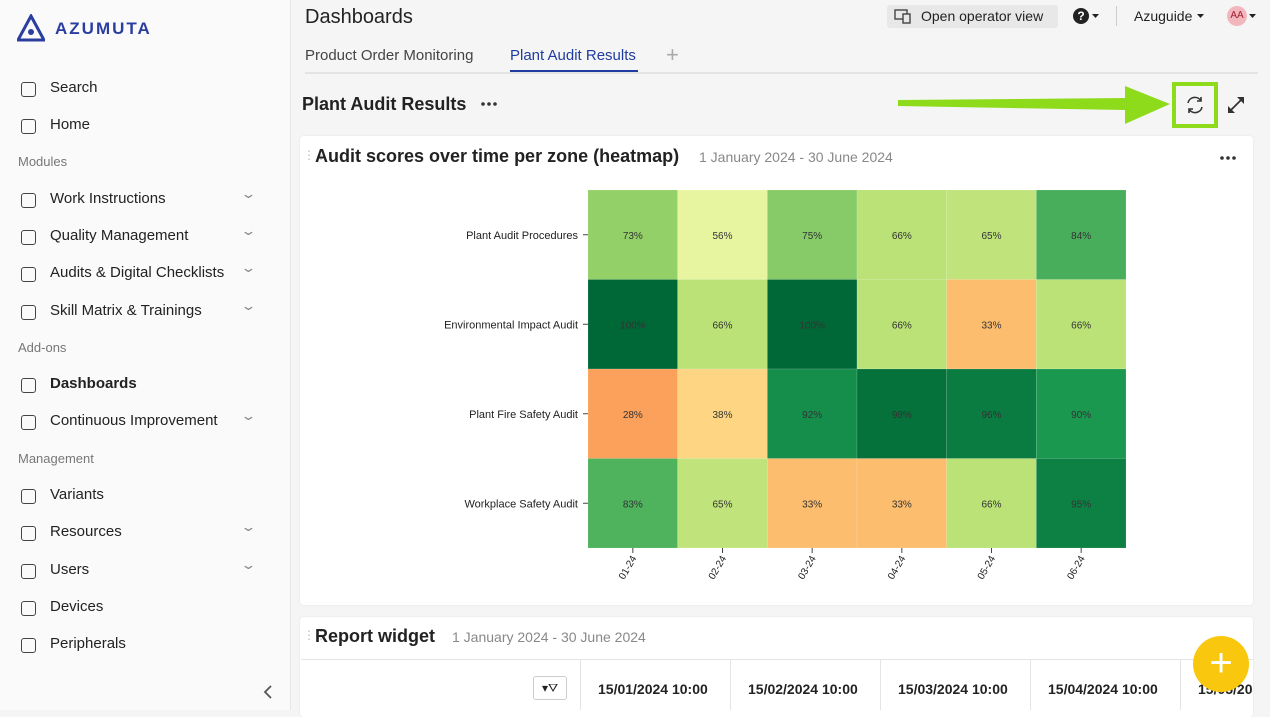 The width and height of the screenshot is (1270, 717). What do you see at coordinates (550, 688) in the screenshot?
I see `filter-button: ▾⛛` at bounding box center [550, 688].